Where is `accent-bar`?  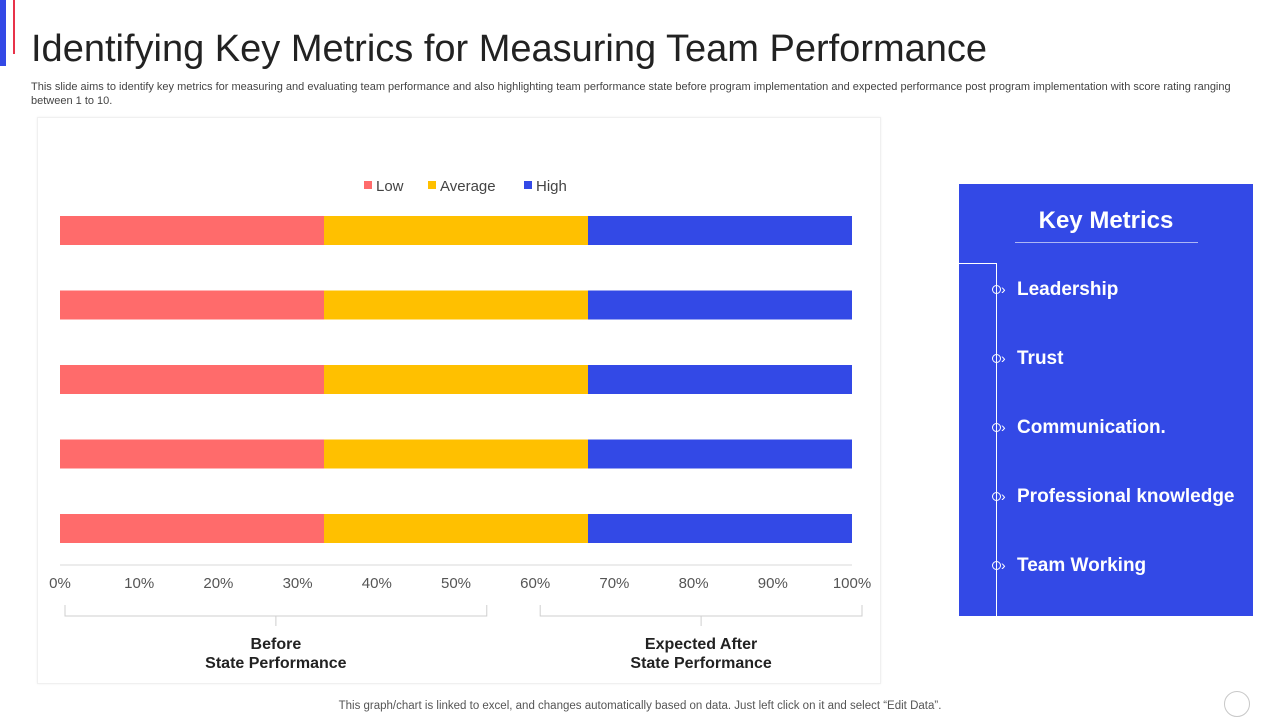 accent-bar is located at coordinates (3, 33).